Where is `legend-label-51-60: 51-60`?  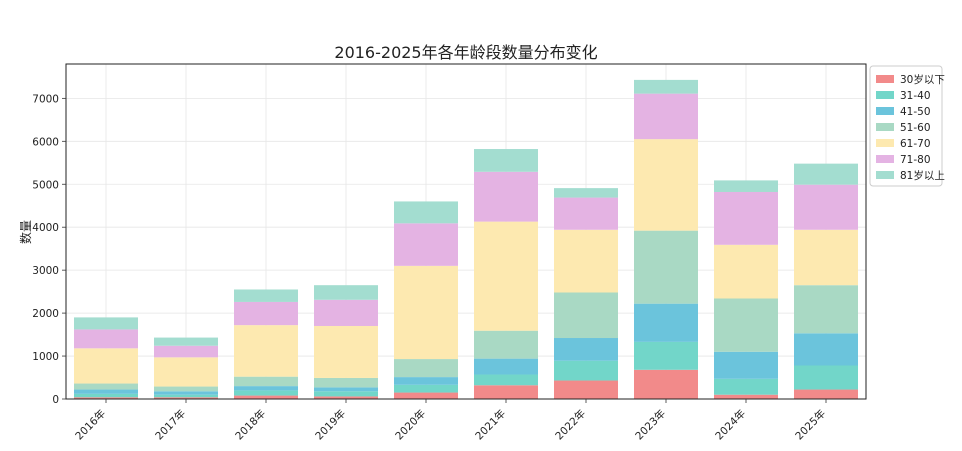
legend-label-51-60: 51-60 is located at coordinates (915, 128).